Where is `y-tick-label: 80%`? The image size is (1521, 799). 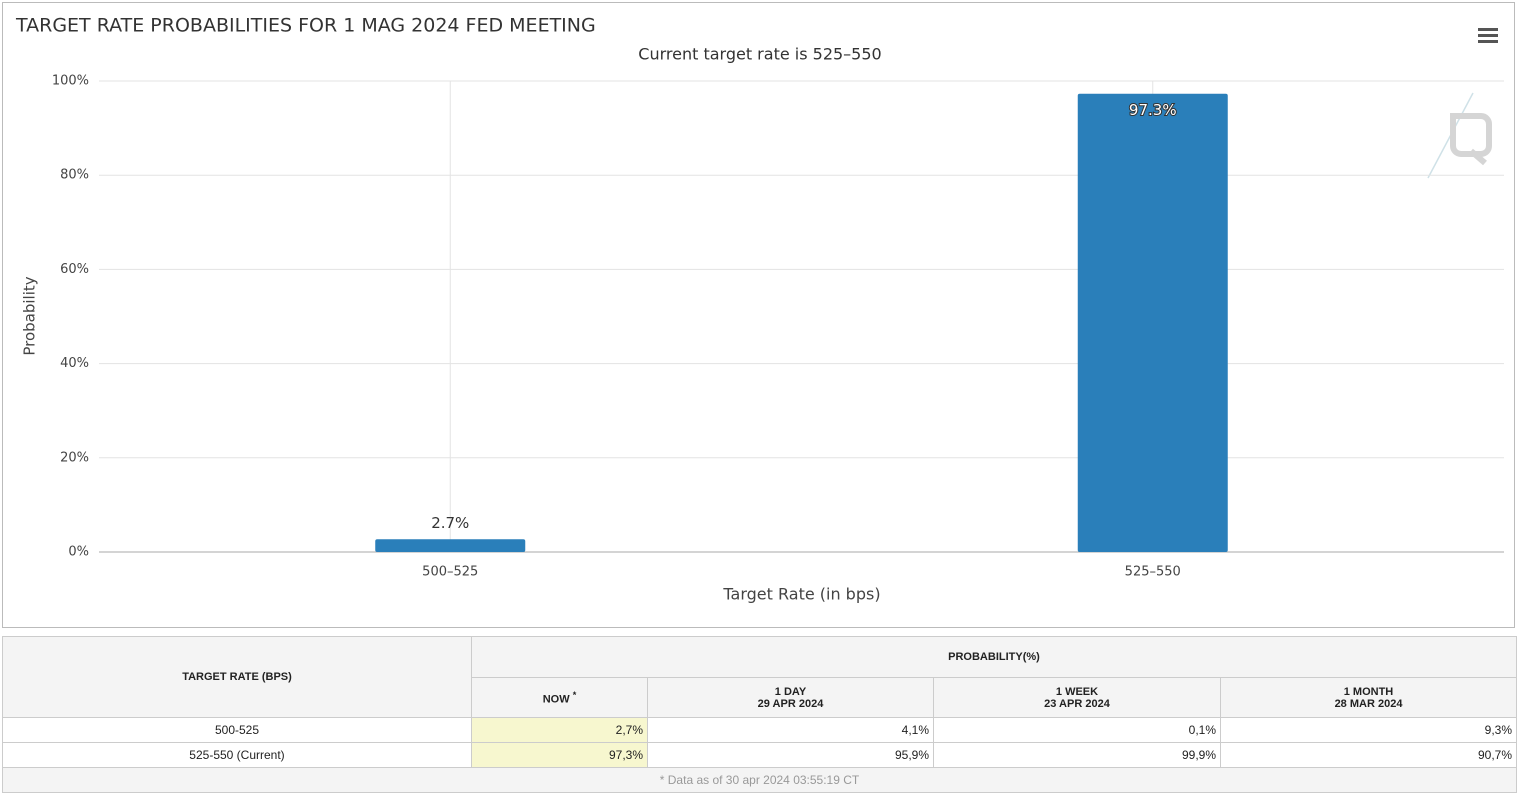 y-tick-label: 80% is located at coordinates (74, 175).